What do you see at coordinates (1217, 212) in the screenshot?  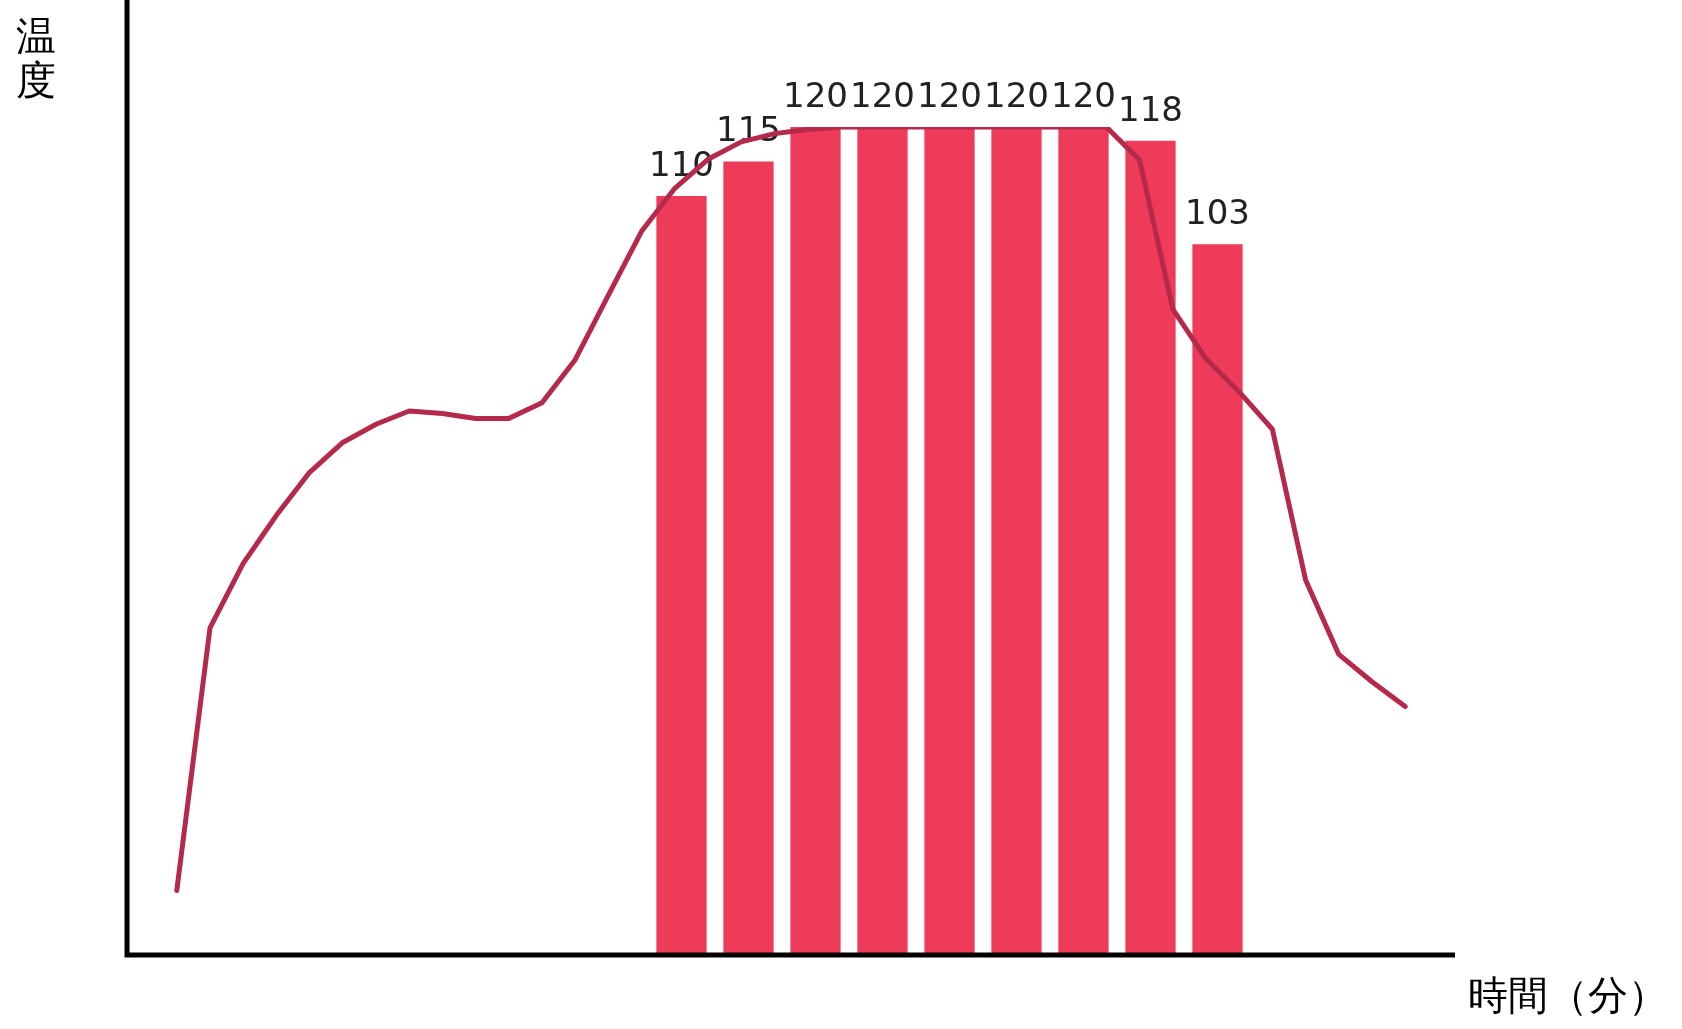 I see `data-label: 103` at bounding box center [1217, 212].